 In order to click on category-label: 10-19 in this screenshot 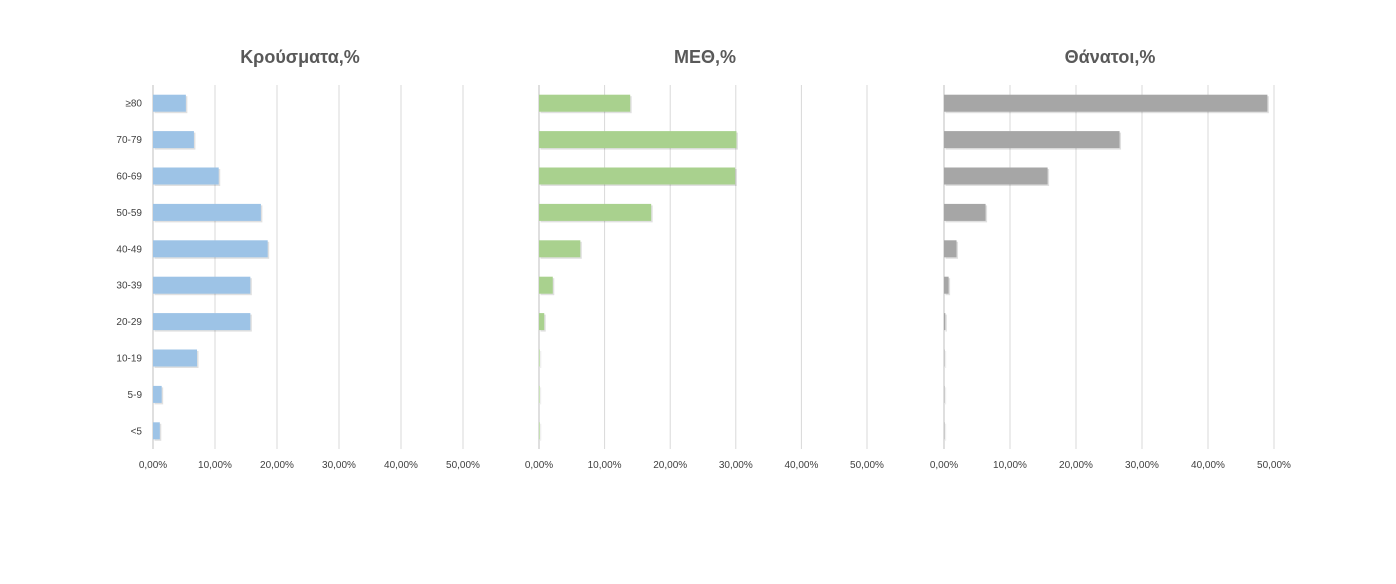, I will do `click(129, 359)`.